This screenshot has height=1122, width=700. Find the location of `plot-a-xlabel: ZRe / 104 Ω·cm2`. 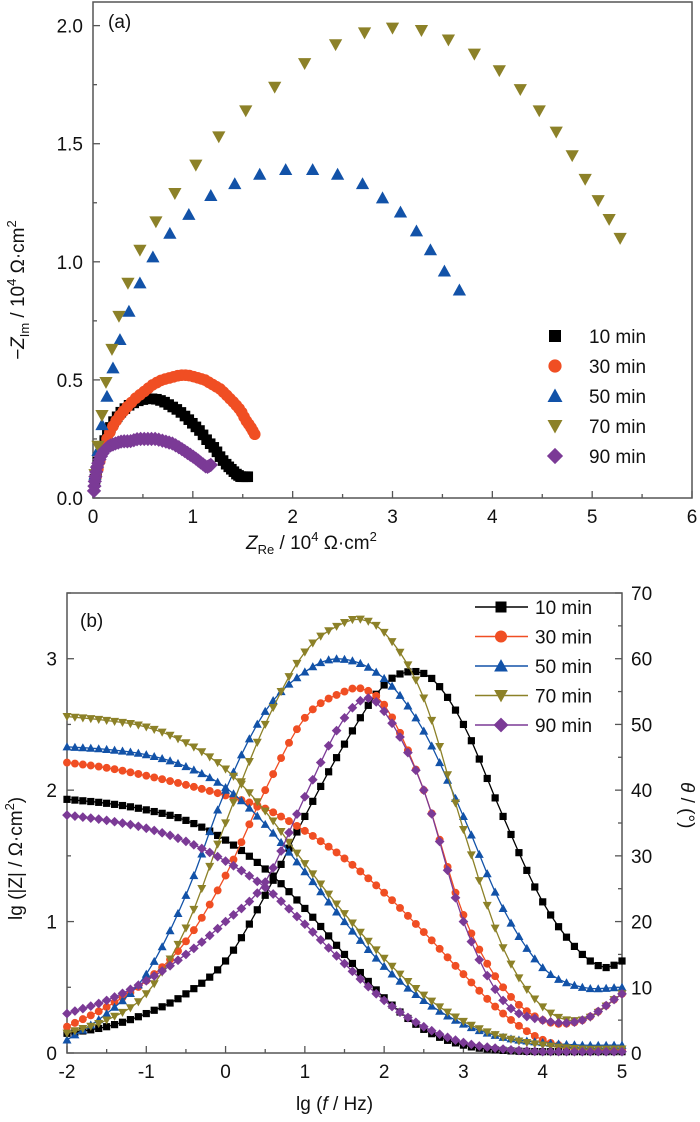

plot-a-xlabel: ZRe / 104 Ω·cm2 is located at coordinates (311, 543).